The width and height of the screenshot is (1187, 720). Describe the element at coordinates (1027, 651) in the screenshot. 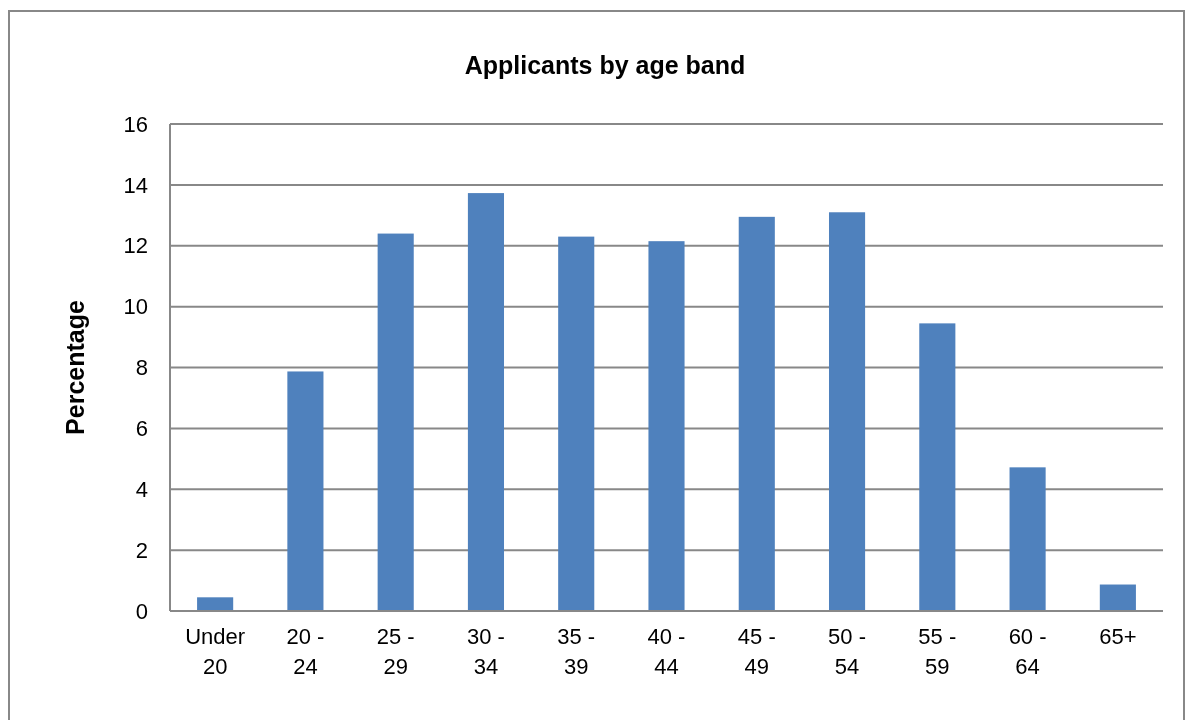

I see `x-tick-label: 60 - 64` at that location.